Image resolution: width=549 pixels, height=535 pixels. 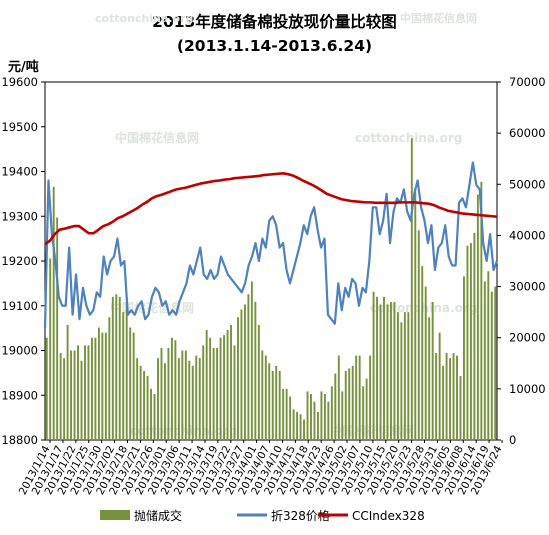 What do you see at coordinates (527, 338) in the screenshot?
I see `right-axis-tick-label: 20000` at bounding box center [527, 338].